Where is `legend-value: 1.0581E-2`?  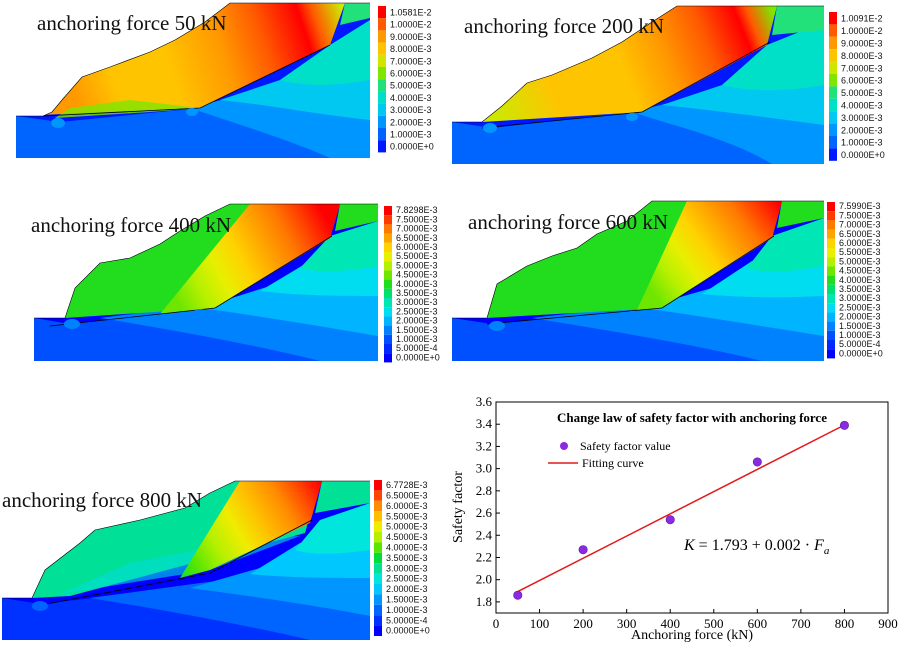
legend-value: 1.0581E-2 is located at coordinates (411, 13).